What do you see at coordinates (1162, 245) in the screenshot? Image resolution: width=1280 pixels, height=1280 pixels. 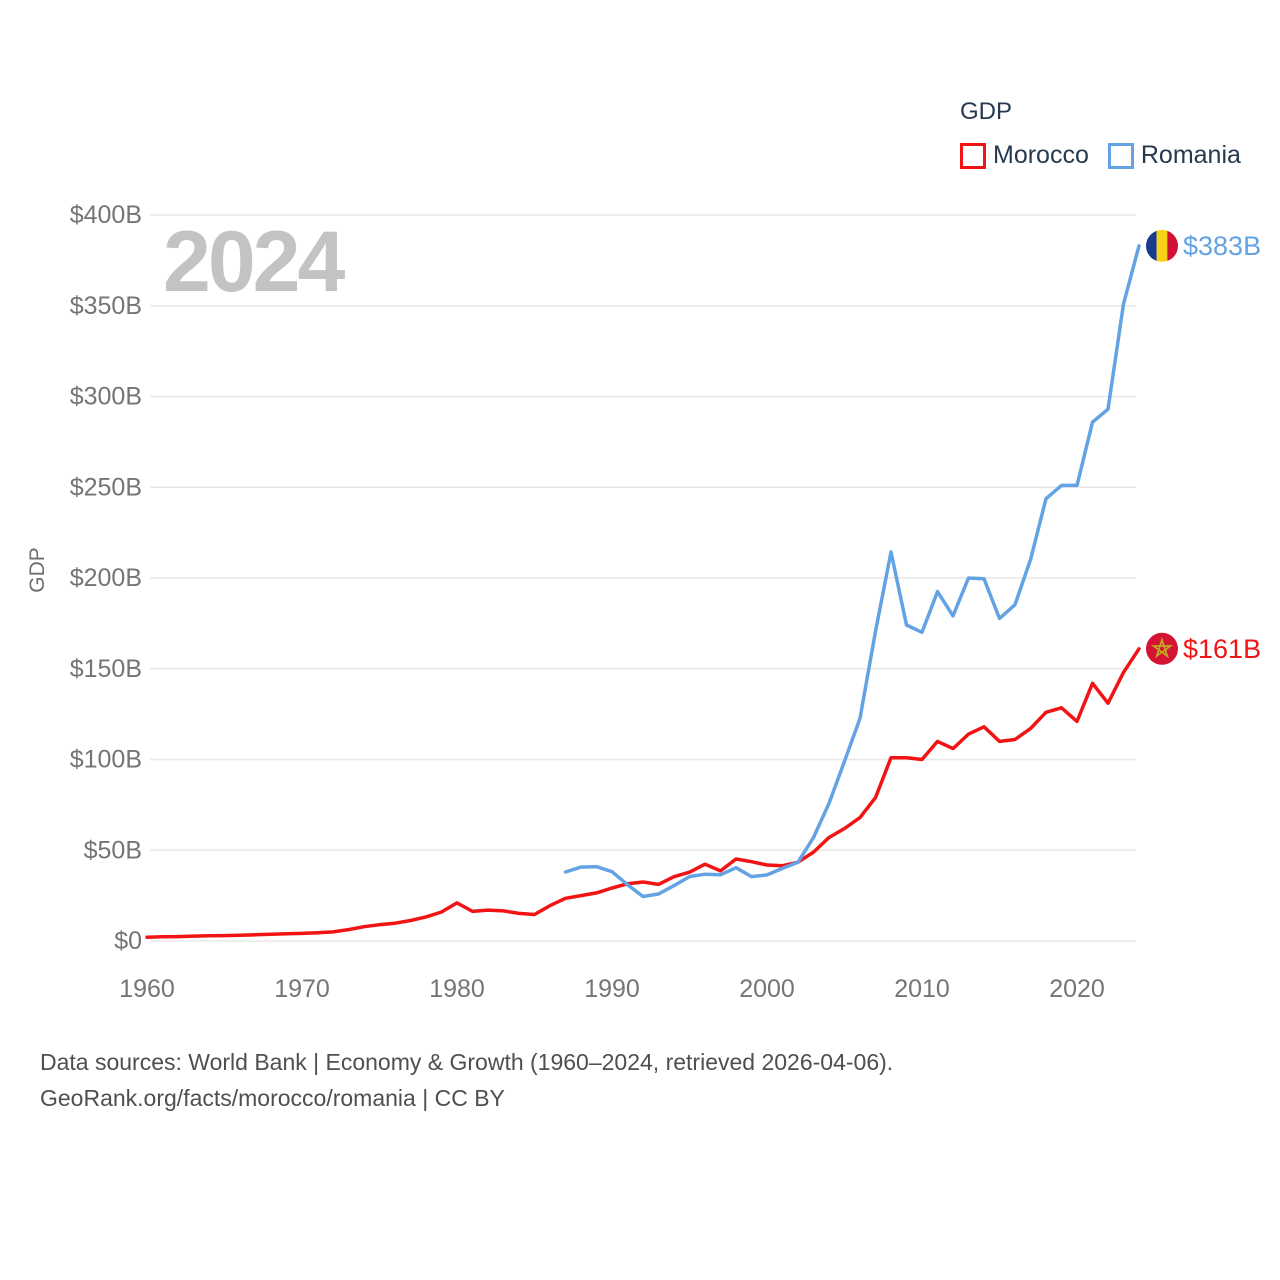 I see `romania-flag-icon` at bounding box center [1162, 245].